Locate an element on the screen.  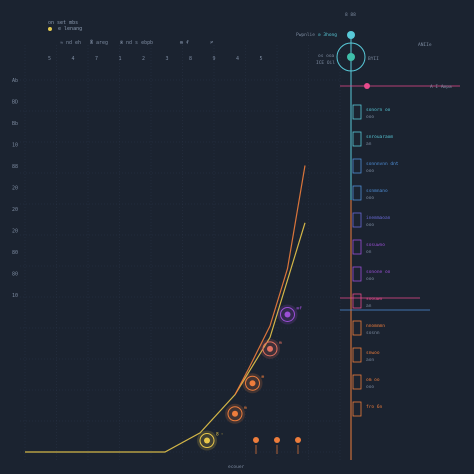
top-label: Ӂ areg is located at coordinates (99, 42).